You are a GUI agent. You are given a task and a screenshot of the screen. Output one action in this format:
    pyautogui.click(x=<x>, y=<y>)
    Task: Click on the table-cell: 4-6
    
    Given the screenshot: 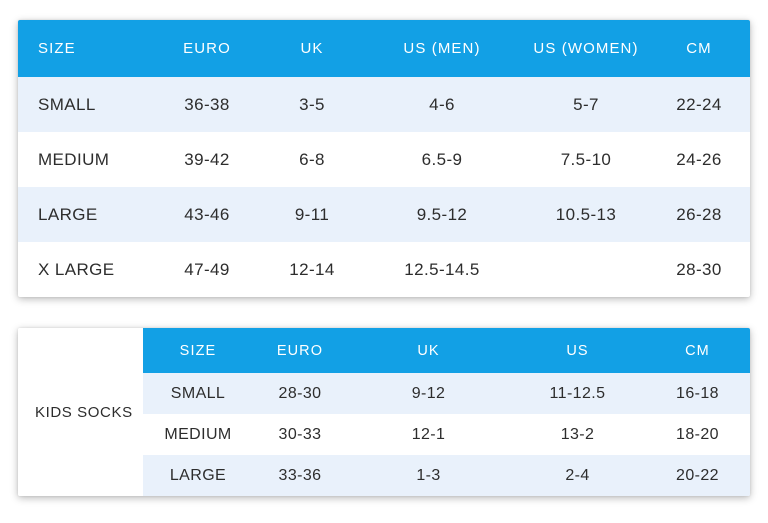 What is the action you would take?
    pyautogui.click(x=442, y=104)
    